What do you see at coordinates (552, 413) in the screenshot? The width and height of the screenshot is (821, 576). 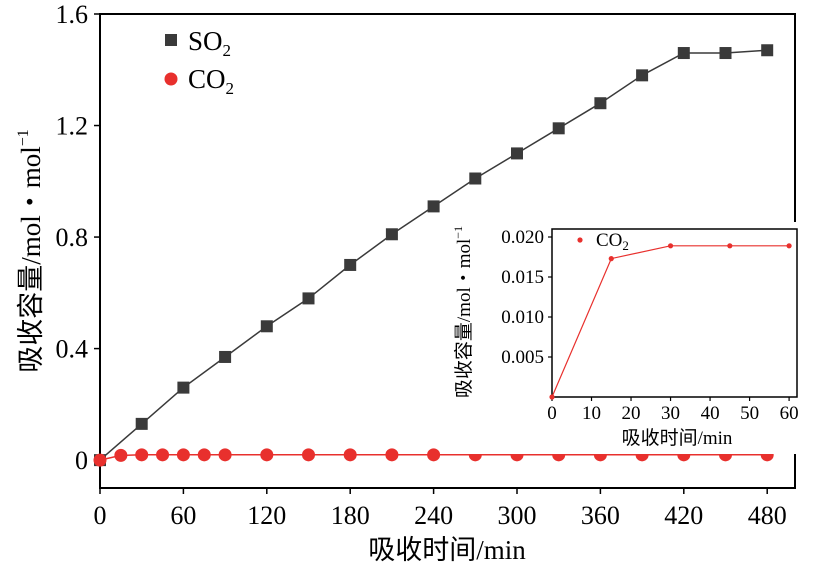 I see `inset-x-tick-label: 0` at bounding box center [552, 413].